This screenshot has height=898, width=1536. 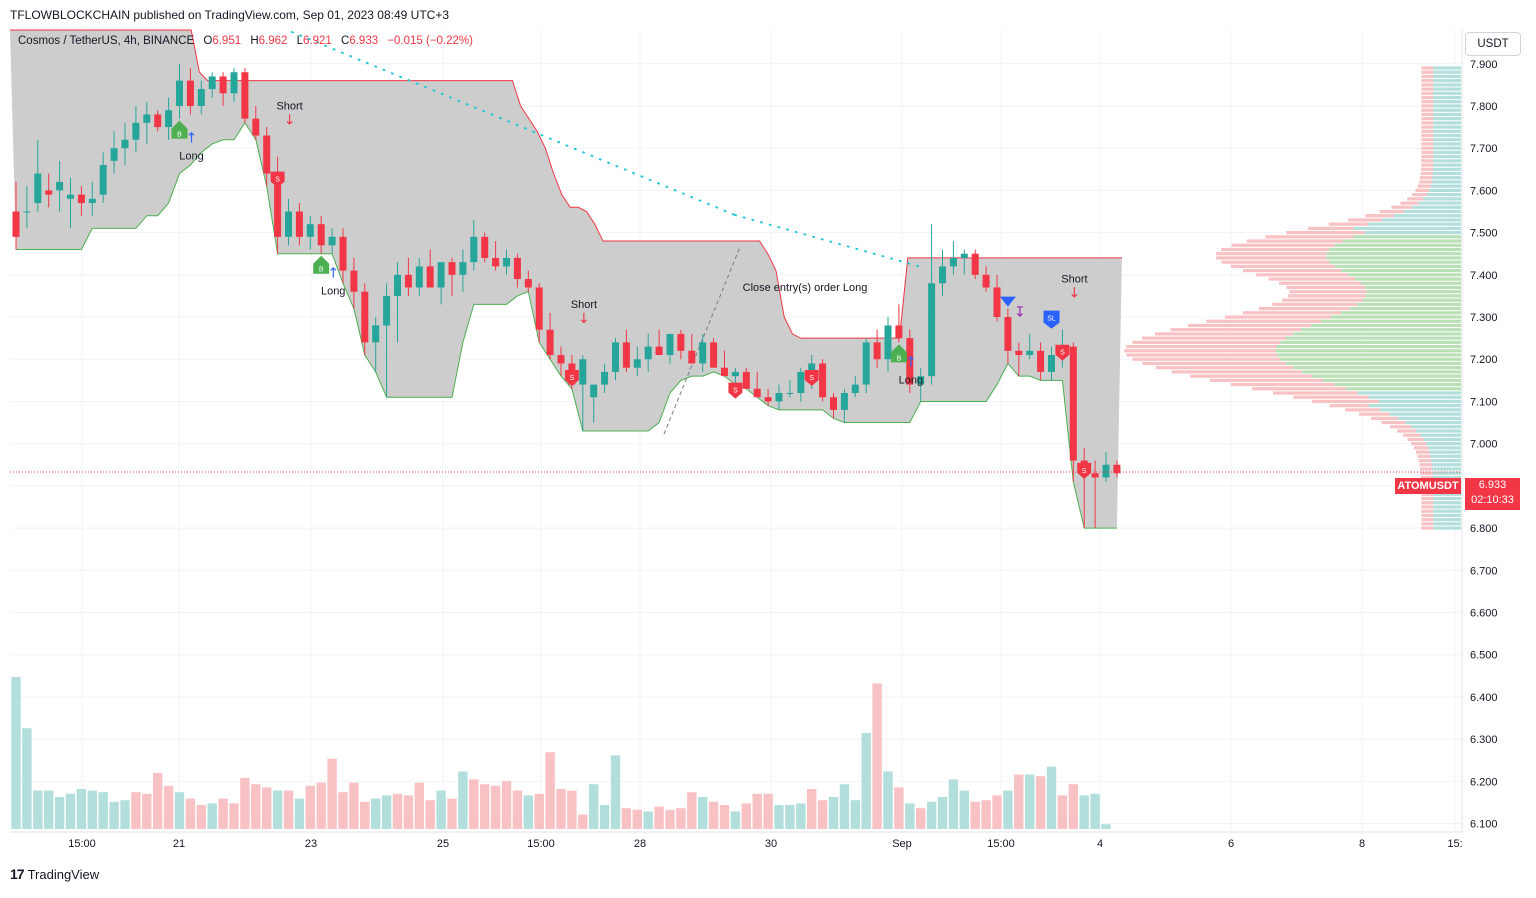 What do you see at coordinates (179, 844) in the screenshot?
I see `x-axis-tick-label: 21` at bounding box center [179, 844].